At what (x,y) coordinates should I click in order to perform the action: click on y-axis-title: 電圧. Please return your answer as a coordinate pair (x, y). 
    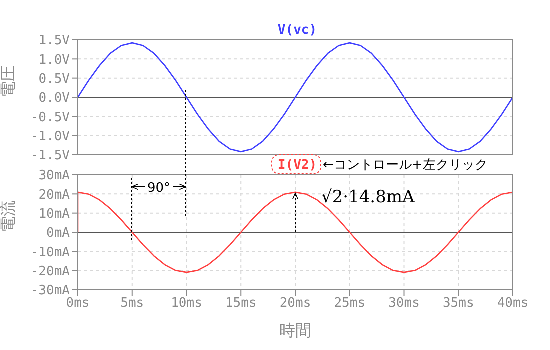
    Looking at the image, I should click on (9, 82).